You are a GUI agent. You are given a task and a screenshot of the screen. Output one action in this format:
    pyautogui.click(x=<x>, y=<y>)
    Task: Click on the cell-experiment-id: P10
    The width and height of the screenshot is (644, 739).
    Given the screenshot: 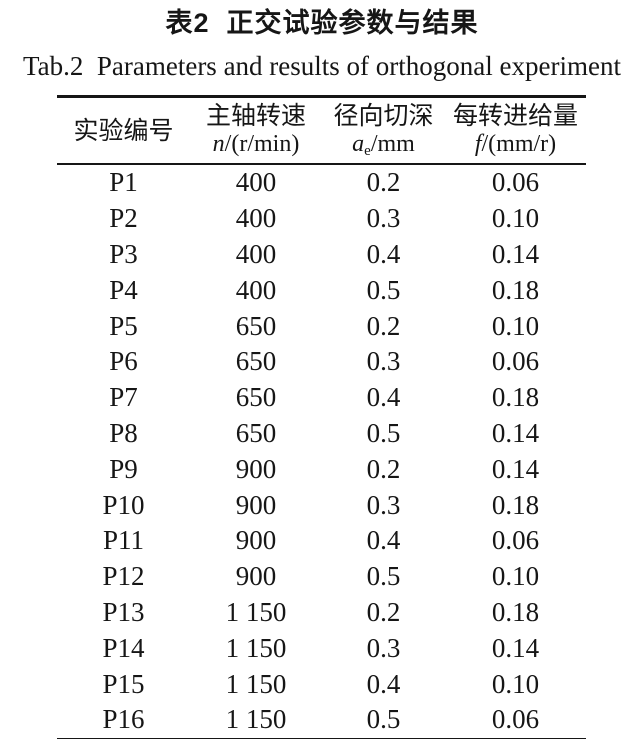 What is the action you would take?
    pyautogui.click(x=123, y=504)
    